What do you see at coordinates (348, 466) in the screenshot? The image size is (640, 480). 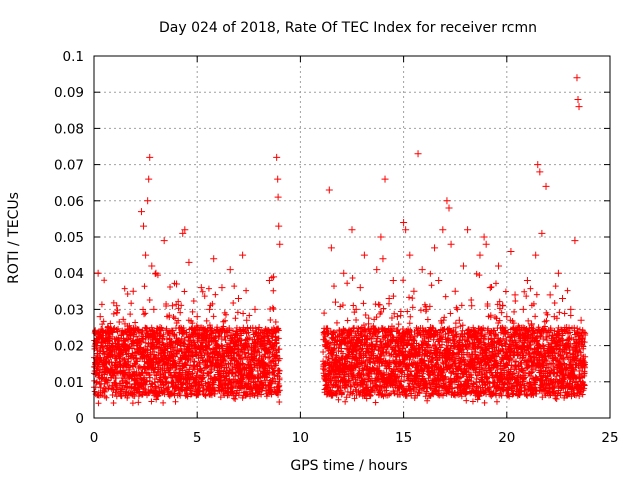 I see `x-axis-label: GPS time / hours` at bounding box center [348, 466].